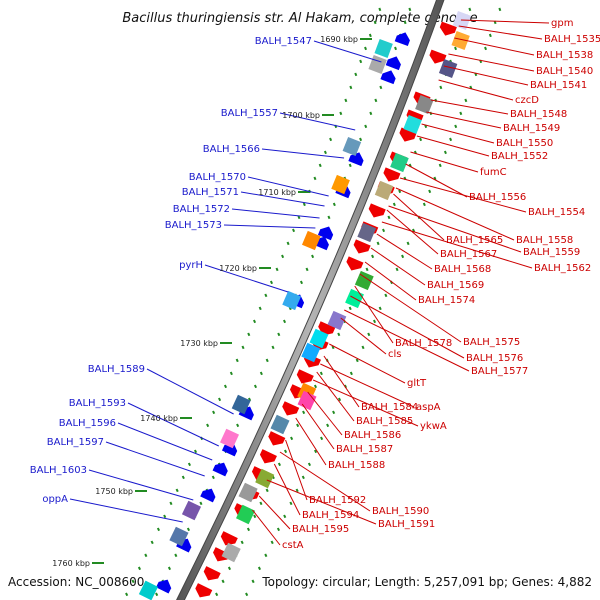  Describe the element at coordinates (423, 343) in the screenshot. I see `right-gene-label: BALH_1578` at that location.